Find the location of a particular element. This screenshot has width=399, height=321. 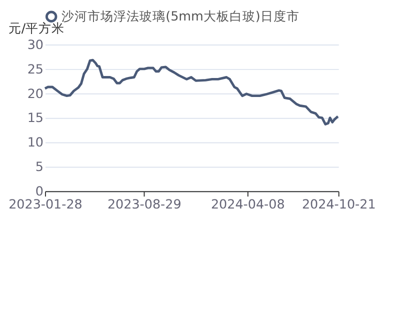

y-tick-label: 15 is located at coordinates (35, 118).